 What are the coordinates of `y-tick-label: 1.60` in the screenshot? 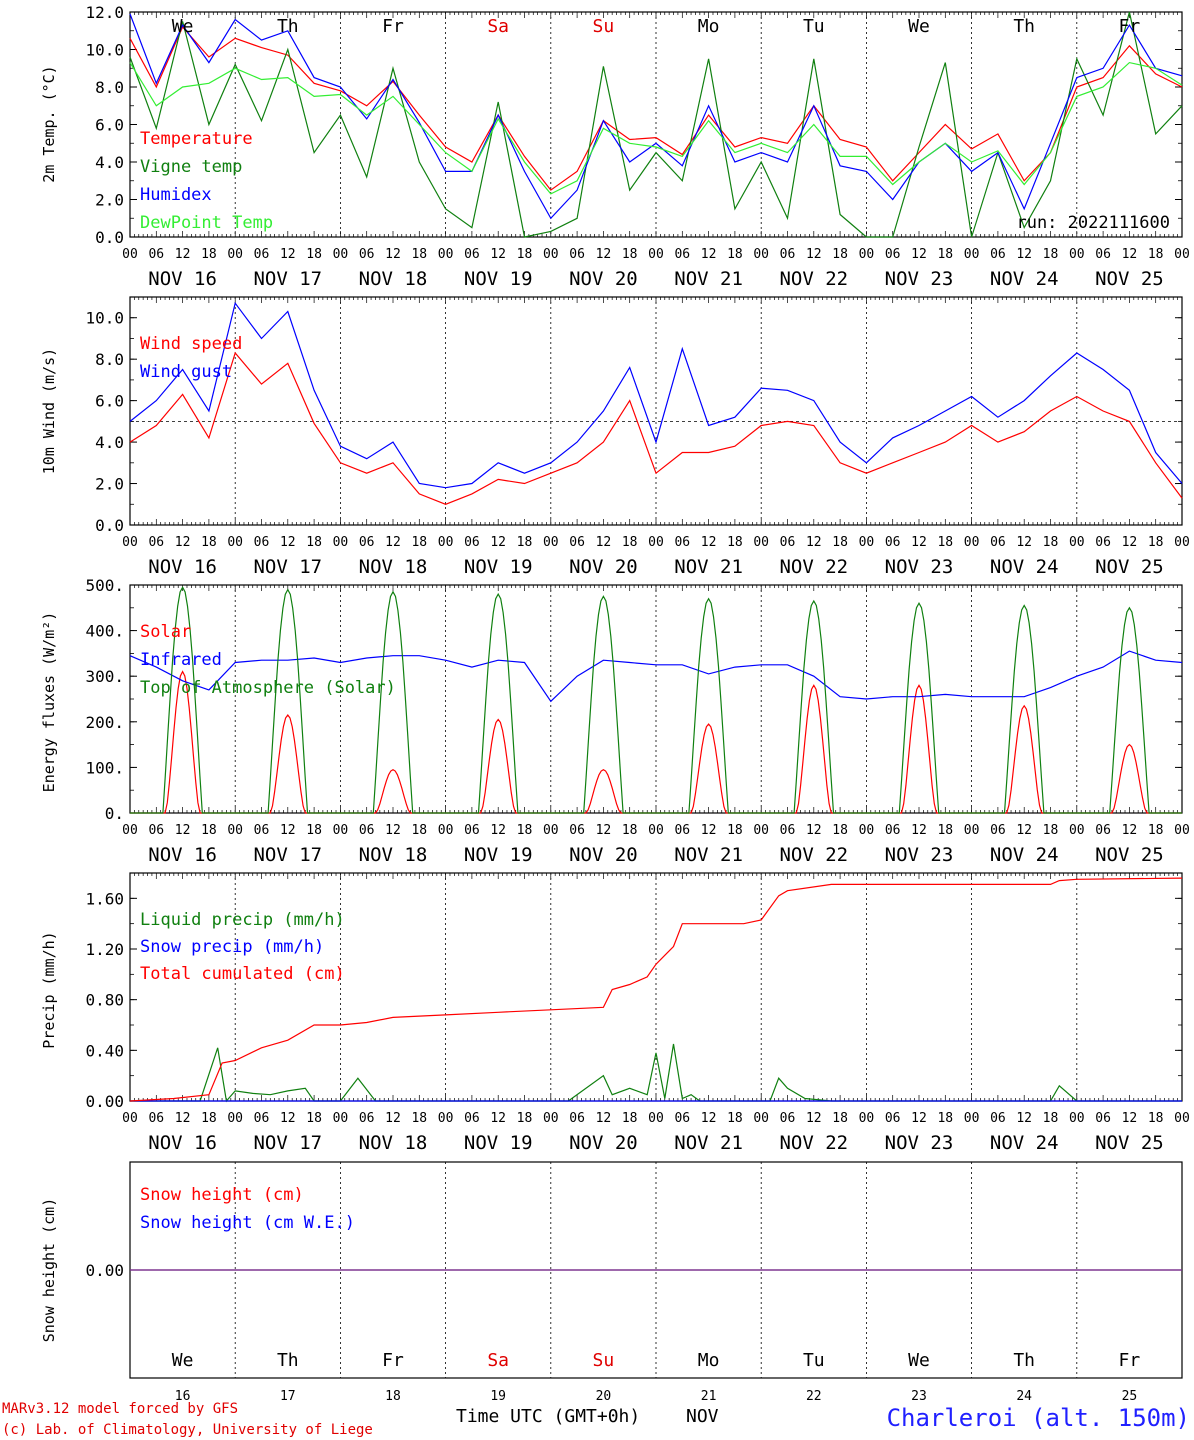 It's located at (104, 898).